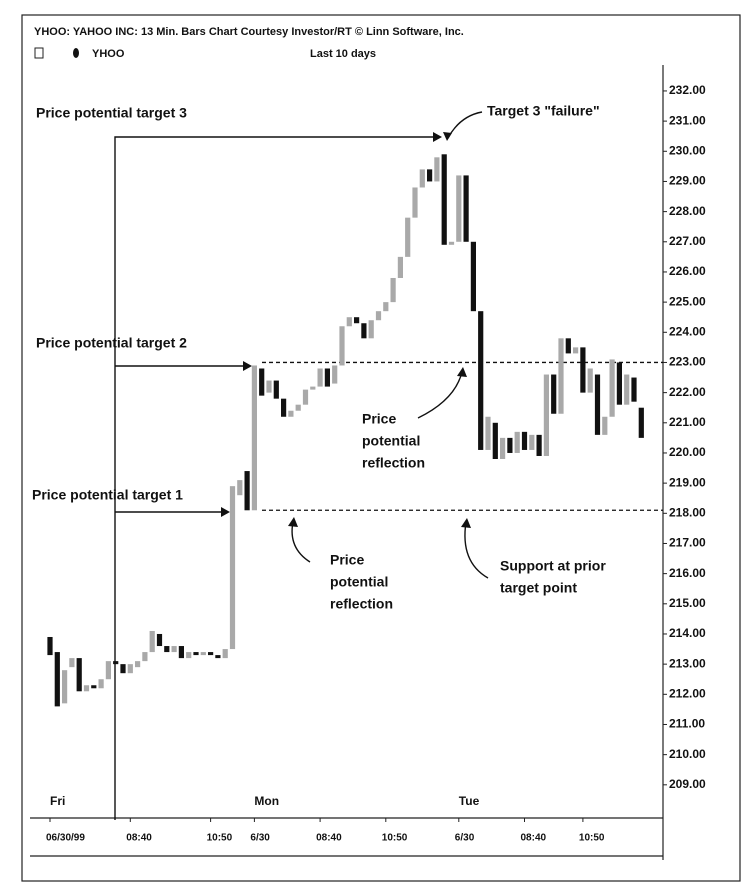 The image size is (748, 886). I want to click on day-label: Fri, so click(57, 801).